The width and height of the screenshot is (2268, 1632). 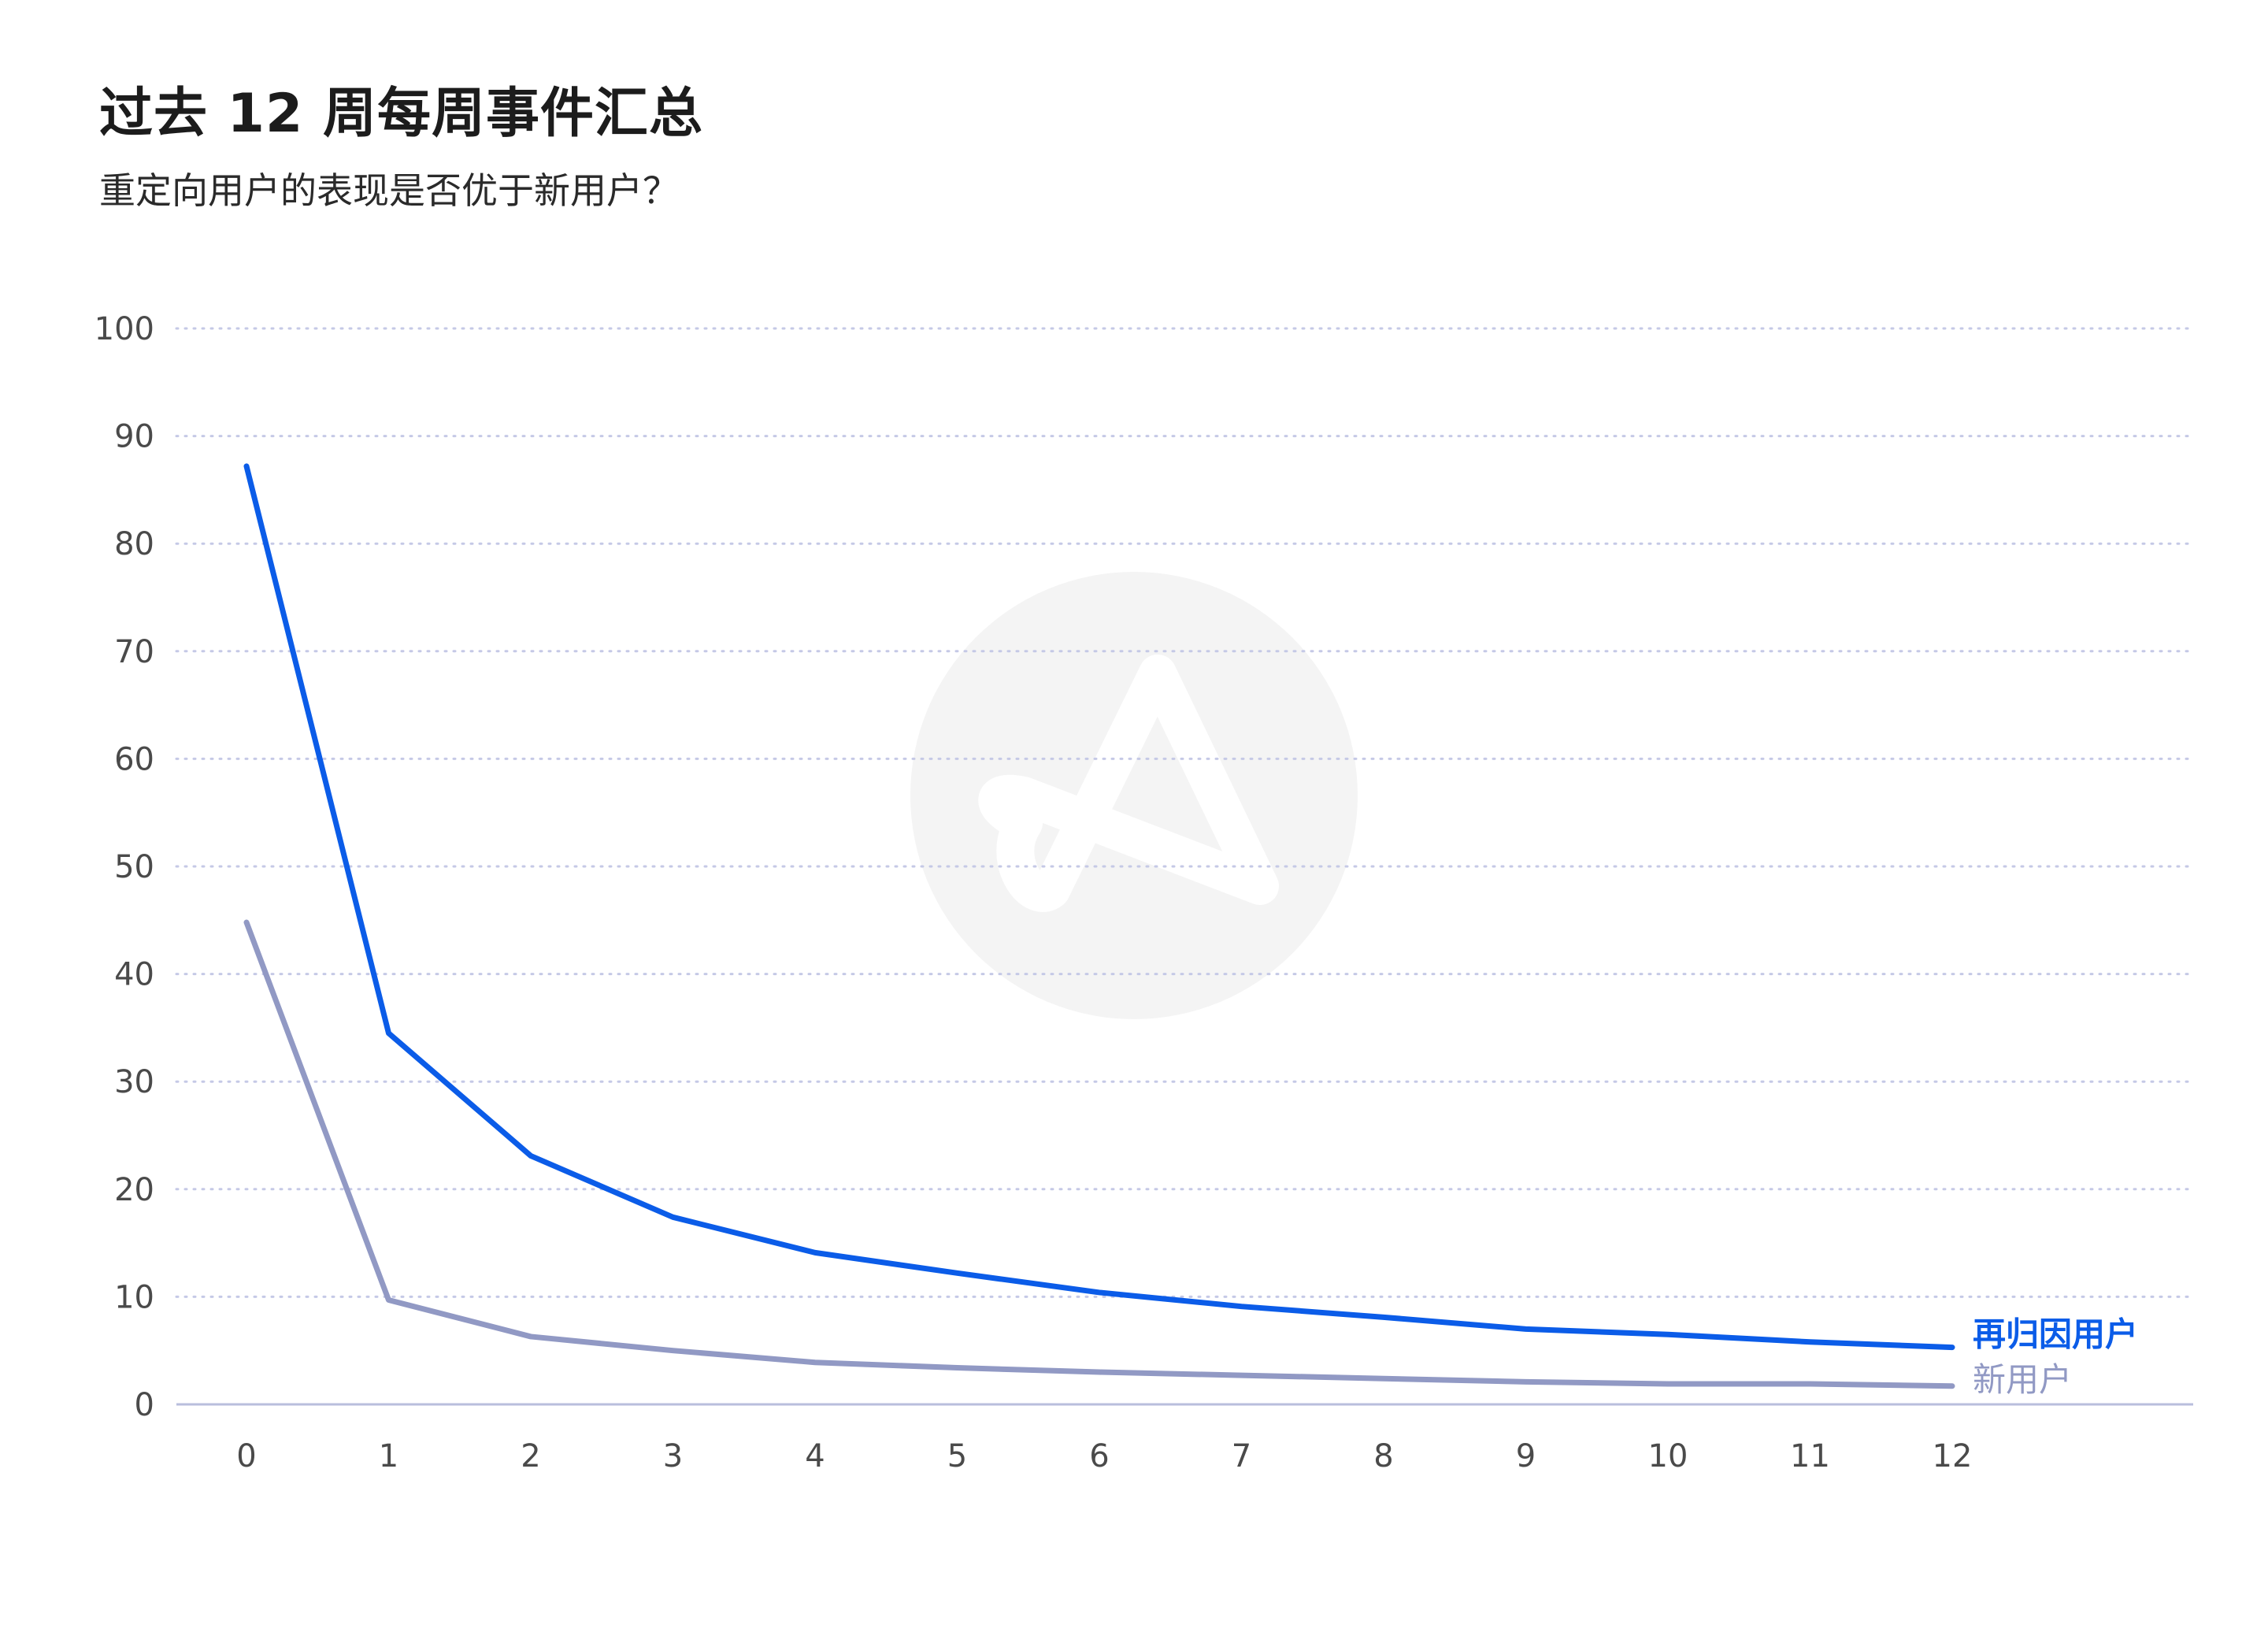 What do you see at coordinates (134, 1082) in the screenshot?
I see `y-tick-label: 30` at bounding box center [134, 1082].